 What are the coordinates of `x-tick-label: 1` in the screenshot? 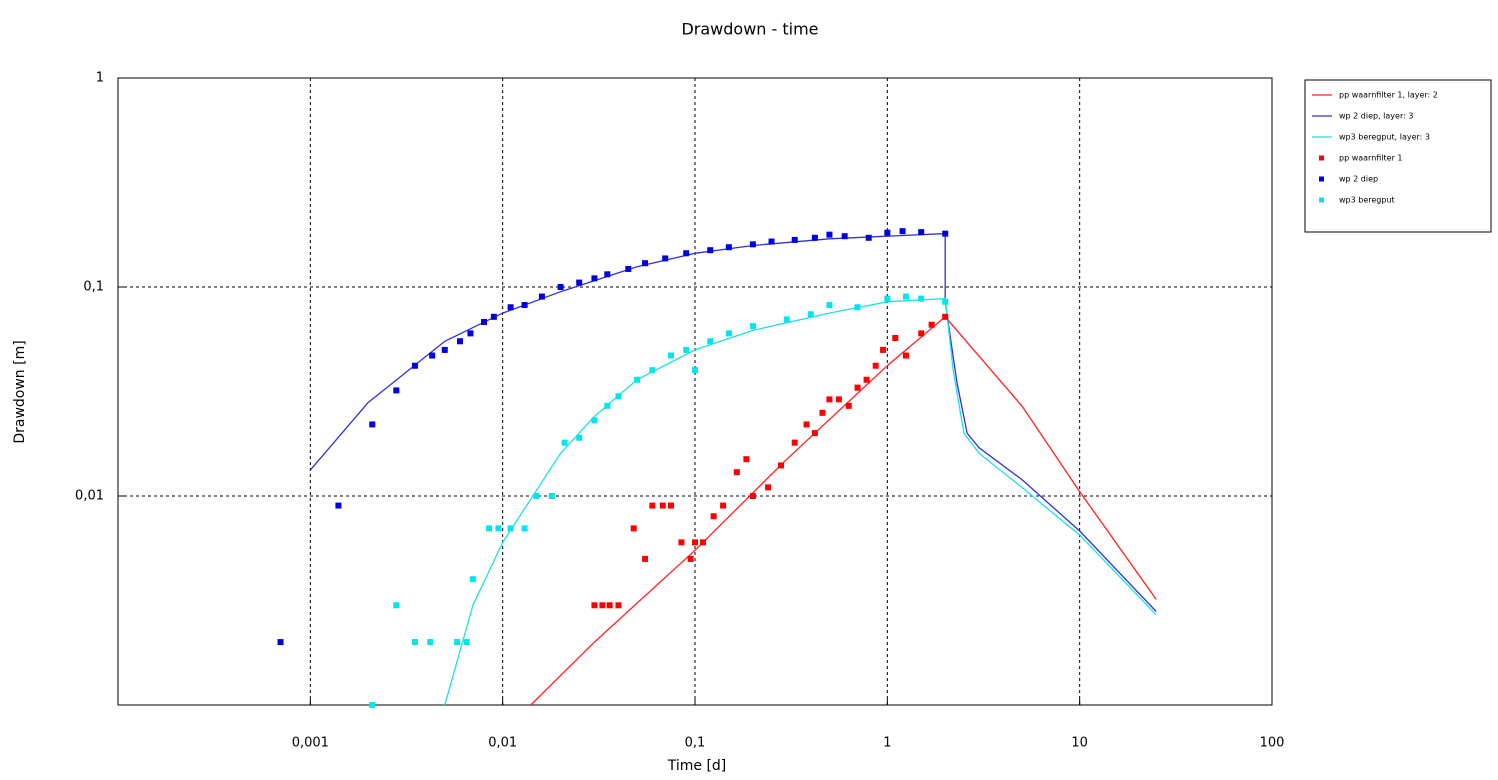 It's located at (887, 743).